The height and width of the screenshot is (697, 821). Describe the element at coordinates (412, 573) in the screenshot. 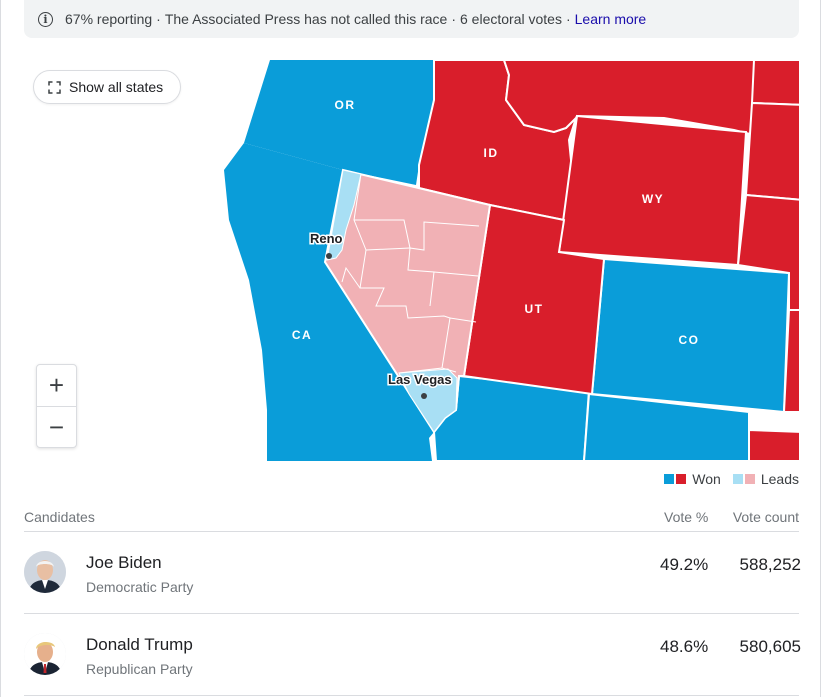

I see `candidate-row: Joe Biden Democratic Party 49.2% 588,252` at that location.